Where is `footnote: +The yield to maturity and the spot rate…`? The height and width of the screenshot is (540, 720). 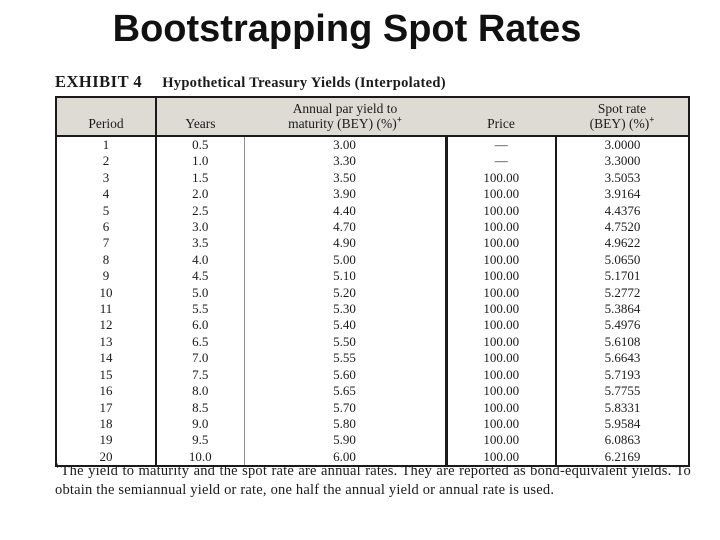
footnote: +The yield to maturity and the spot rate… is located at coordinates (373, 480).